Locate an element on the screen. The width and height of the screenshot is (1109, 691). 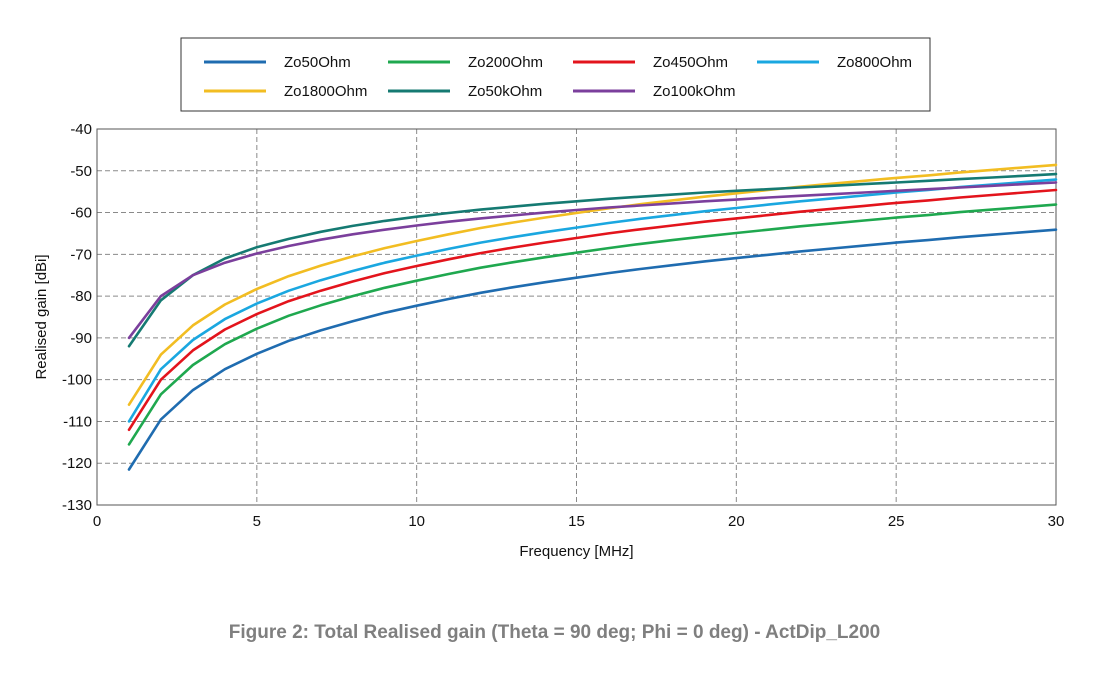
legend-label: Zo100kOhm is located at coordinates (694, 91).